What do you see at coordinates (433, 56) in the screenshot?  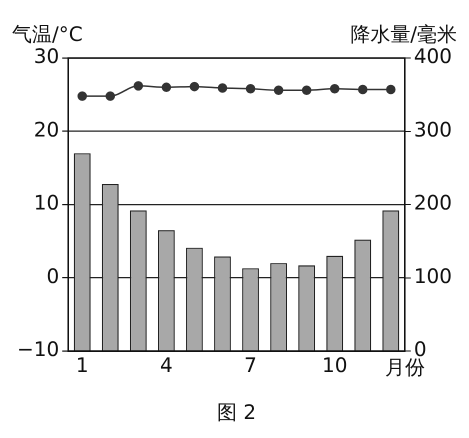 I see `y2-tick-label: 400` at bounding box center [433, 56].